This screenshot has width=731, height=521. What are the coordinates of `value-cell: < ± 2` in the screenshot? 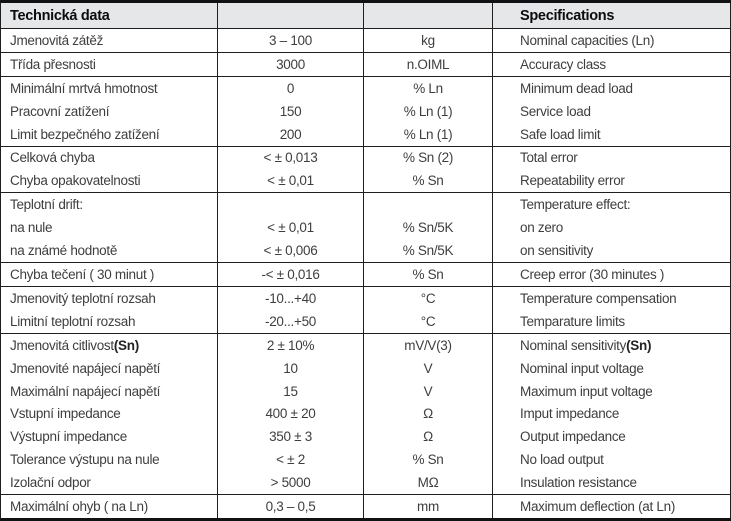 It's located at (291, 460).